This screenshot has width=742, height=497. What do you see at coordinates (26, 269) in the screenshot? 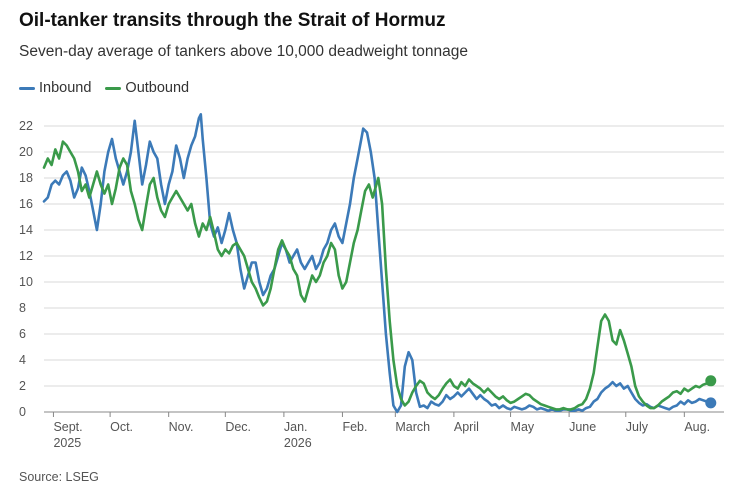
I see `y-axis-ticks: 0 2 4 6 8 10 12 14 16 18 20 22` at bounding box center [26, 269].